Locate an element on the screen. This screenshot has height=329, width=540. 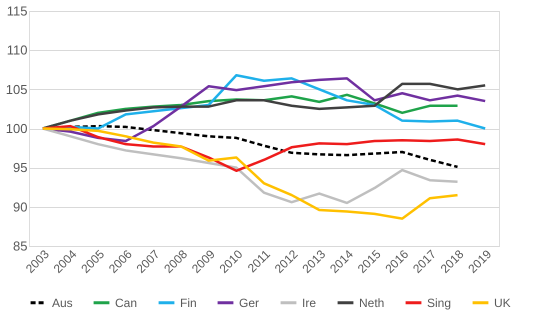
y-tick-label: 90 is located at coordinates (20, 206).